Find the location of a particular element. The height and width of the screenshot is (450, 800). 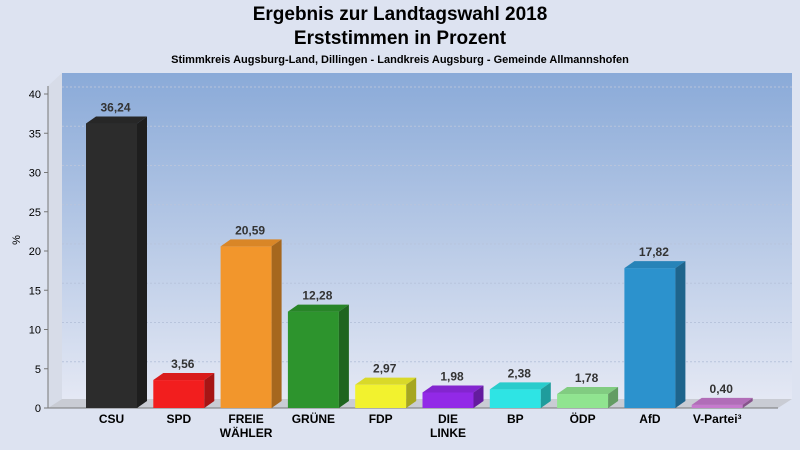

bar-v-partei³ is located at coordinates (722, 402).